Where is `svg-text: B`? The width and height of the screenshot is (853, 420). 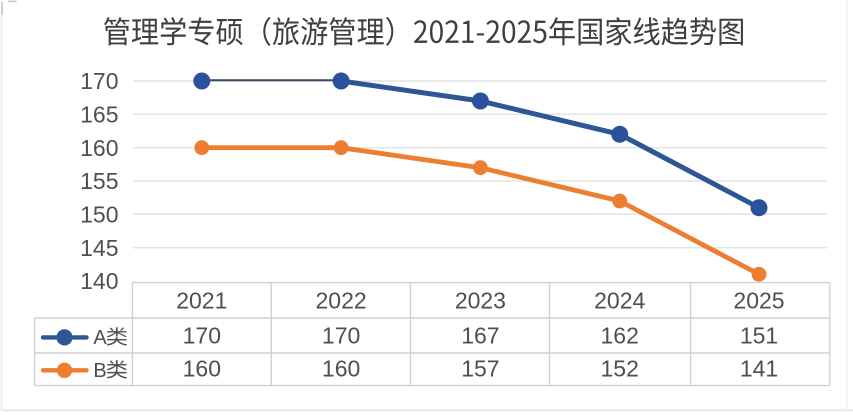 svg-text: B is located at coordinates (99, 371).